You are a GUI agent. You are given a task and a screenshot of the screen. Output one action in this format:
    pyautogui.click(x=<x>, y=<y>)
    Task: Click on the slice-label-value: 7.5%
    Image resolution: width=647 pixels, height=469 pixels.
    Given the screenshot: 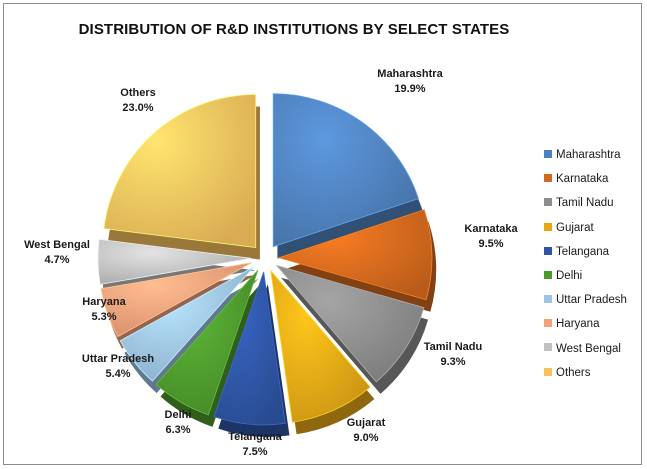 What is the action you would take?
    pyautogui.click(x=254, y=452)
    